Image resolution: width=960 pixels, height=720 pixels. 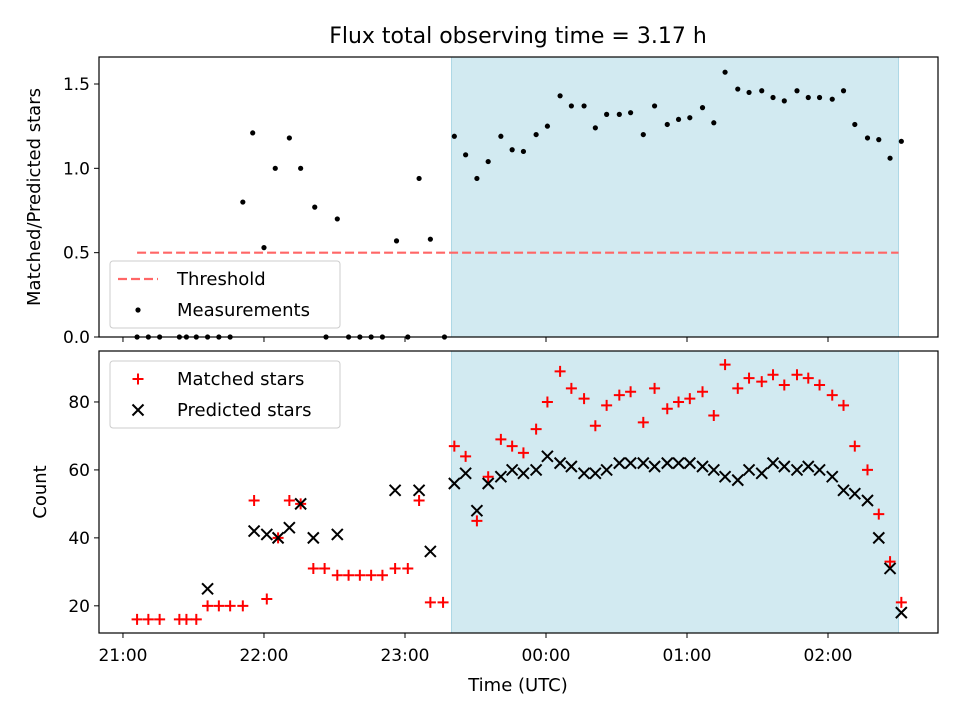 What do you see at coordinates (79, 539) in the screenshot?
I see `y-tick-label: 40` at bounding box center [79, 539].